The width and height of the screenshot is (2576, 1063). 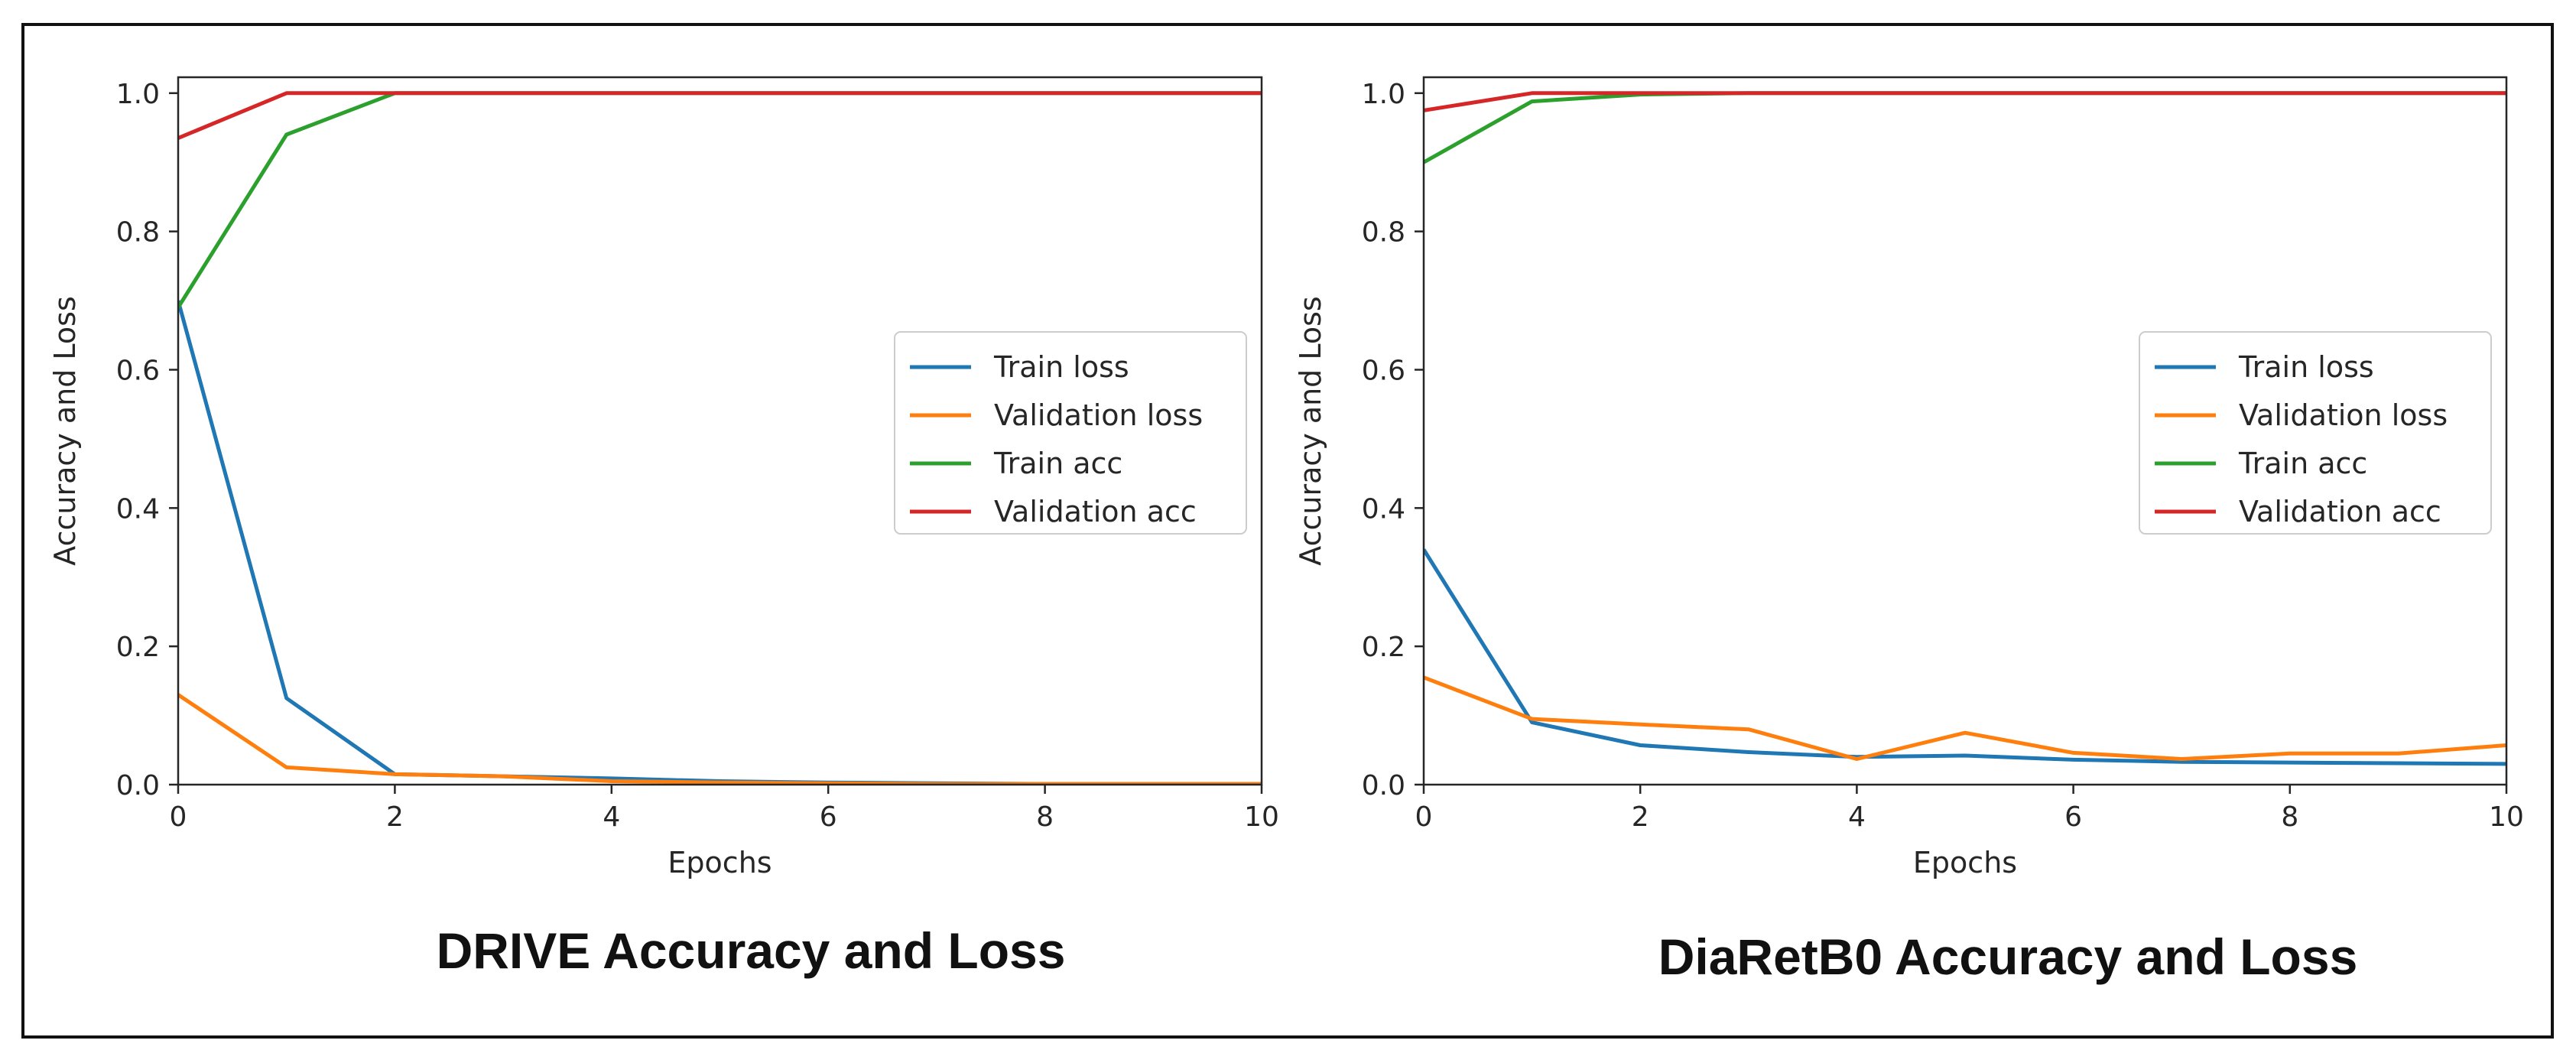 I want to click on chart-caption: DRIVE Accuracy and Loss, so click(x=752, y=951).